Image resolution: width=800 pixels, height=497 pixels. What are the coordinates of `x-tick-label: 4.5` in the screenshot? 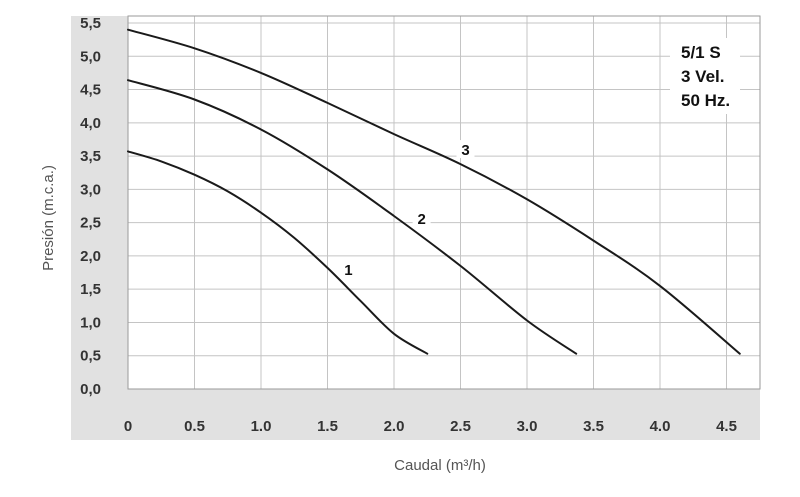 It's located at (726, 426).